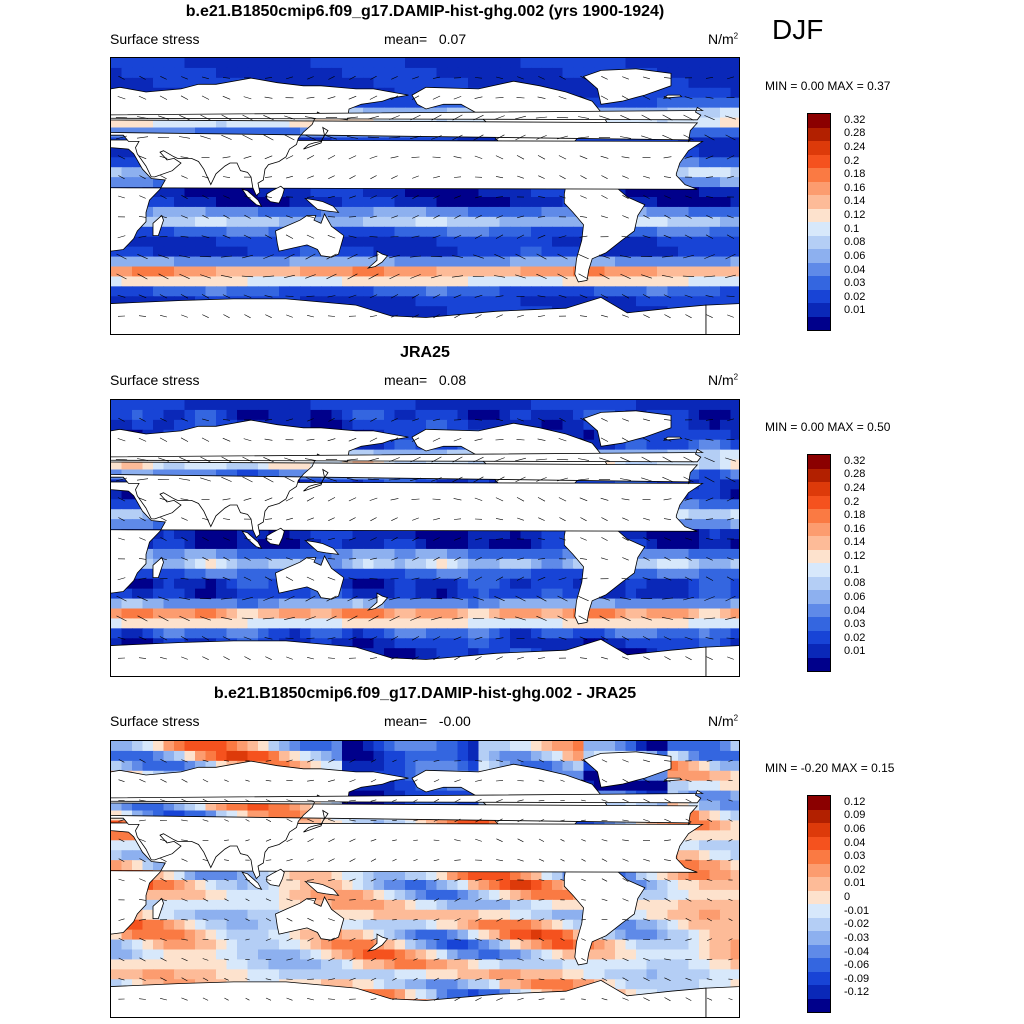 The image size is (1024, 1024). Describe the element at coordinates (855, 201) in the screenshot. I see `colorbar-tick-label: 0.14` at that location.